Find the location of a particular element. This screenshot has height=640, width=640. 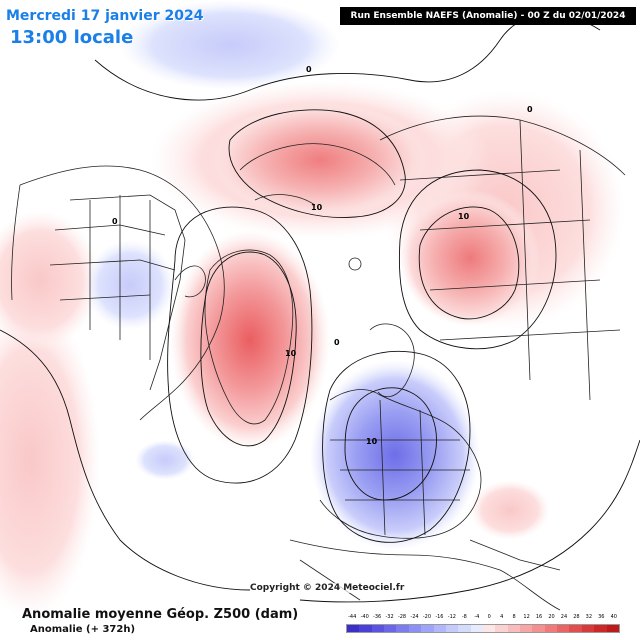

chart-subtitle: Anomalie (+ 372h) is located at coordinates (83, 629).